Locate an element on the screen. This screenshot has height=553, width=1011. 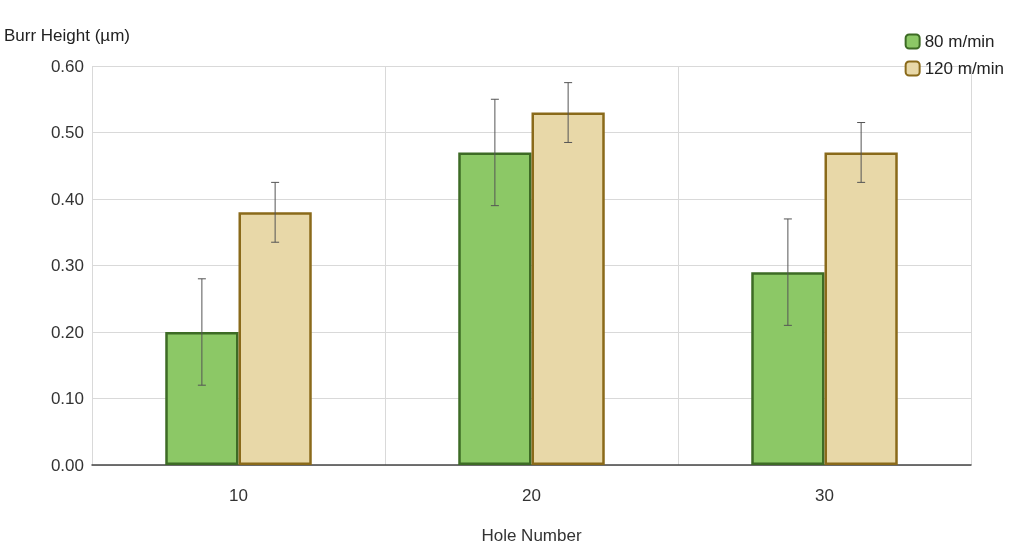
x-axis-title: Hole Number is located at coordinates (531, 535).